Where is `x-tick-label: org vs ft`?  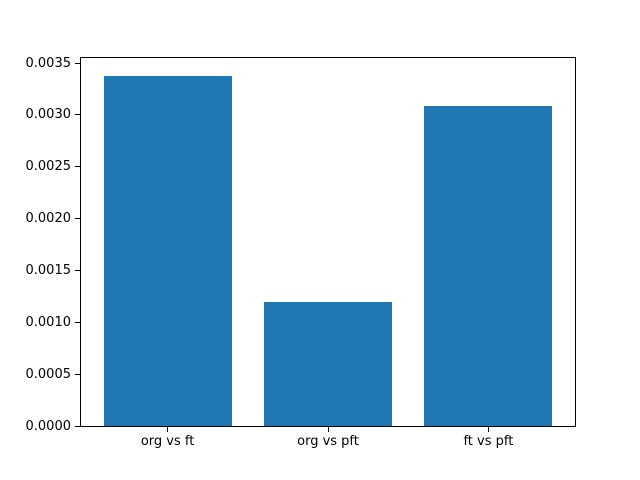
x-tick-label: org vs ft is located at coordinates (167, 441).